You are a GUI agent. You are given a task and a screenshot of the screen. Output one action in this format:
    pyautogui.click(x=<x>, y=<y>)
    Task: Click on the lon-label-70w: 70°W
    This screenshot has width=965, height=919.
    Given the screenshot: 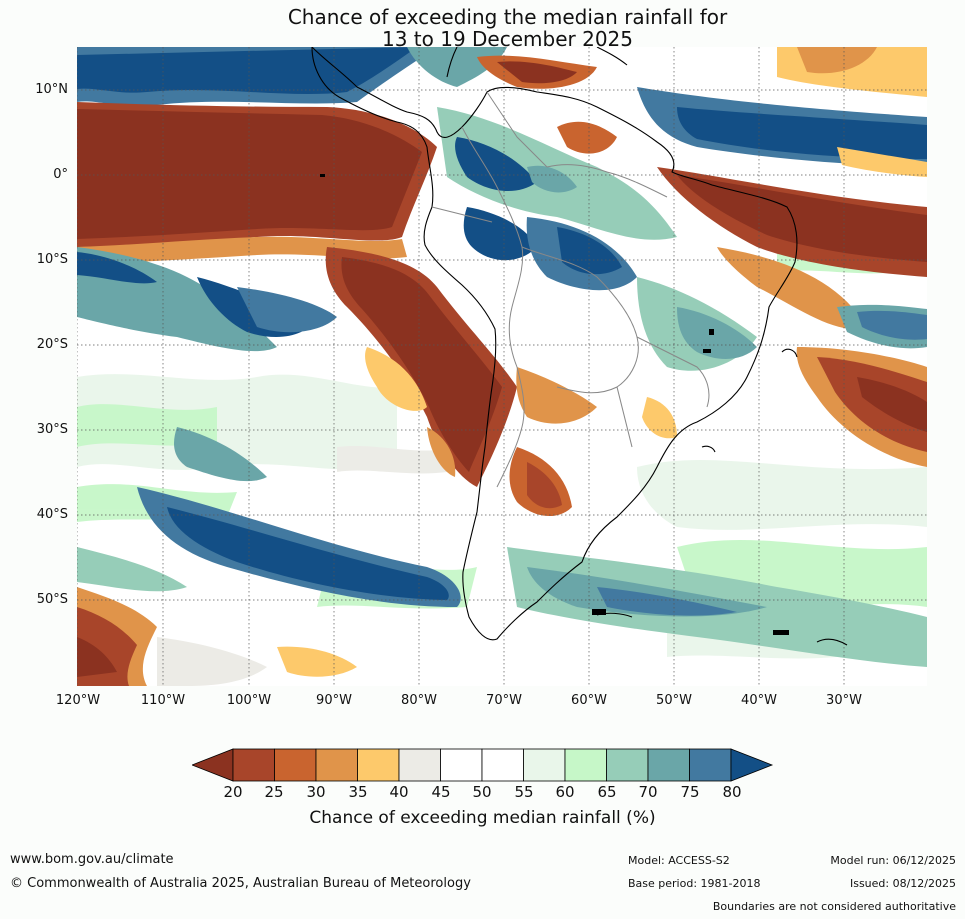 What is the action you would take?
    pyautogui.click(x=504, y=700)
    